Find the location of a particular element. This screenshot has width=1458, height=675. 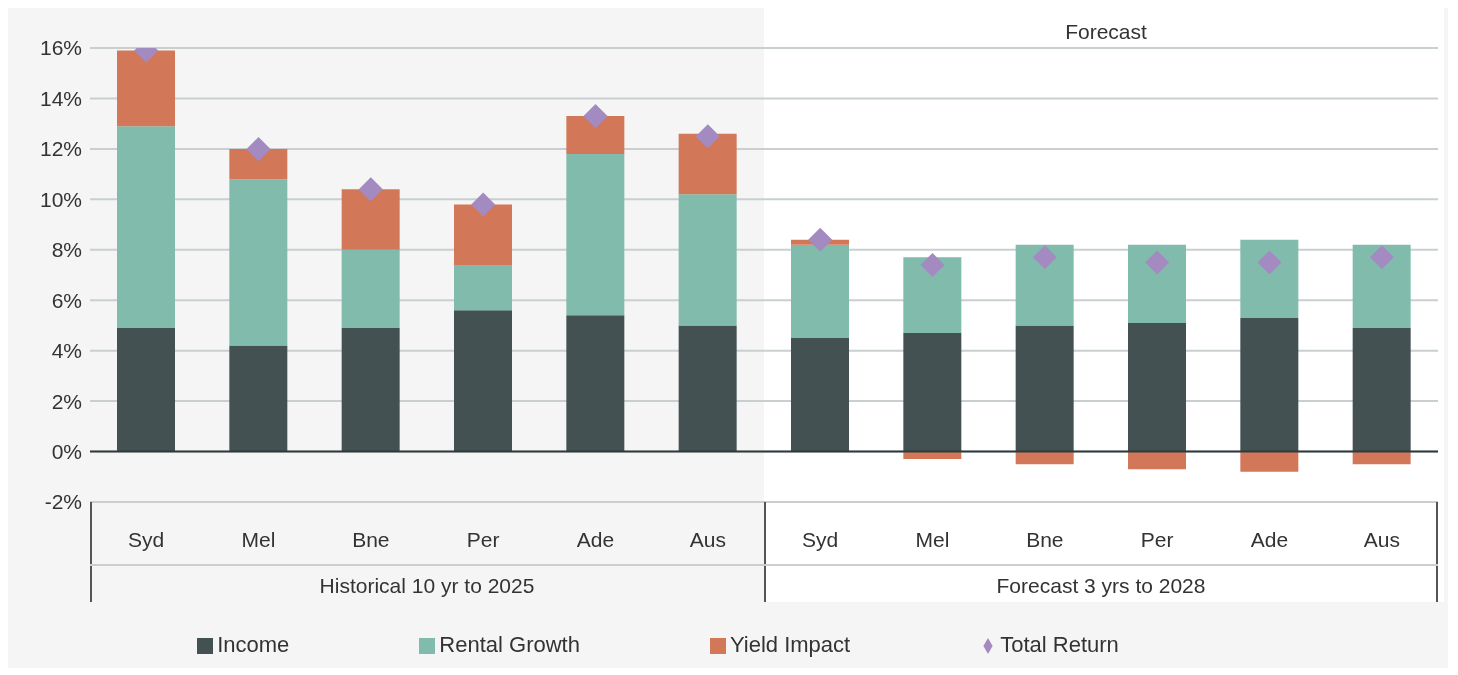

y-tick-label: 12% is located at coordinates (60, 149).